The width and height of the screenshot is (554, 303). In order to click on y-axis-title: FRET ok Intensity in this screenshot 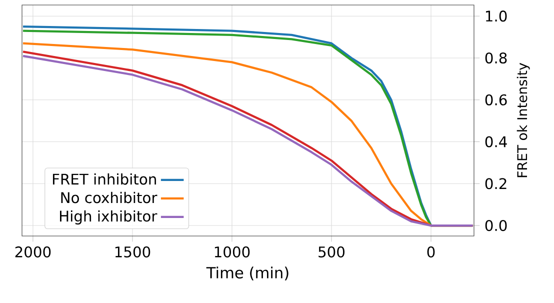, I will do `click(523, 120)`.